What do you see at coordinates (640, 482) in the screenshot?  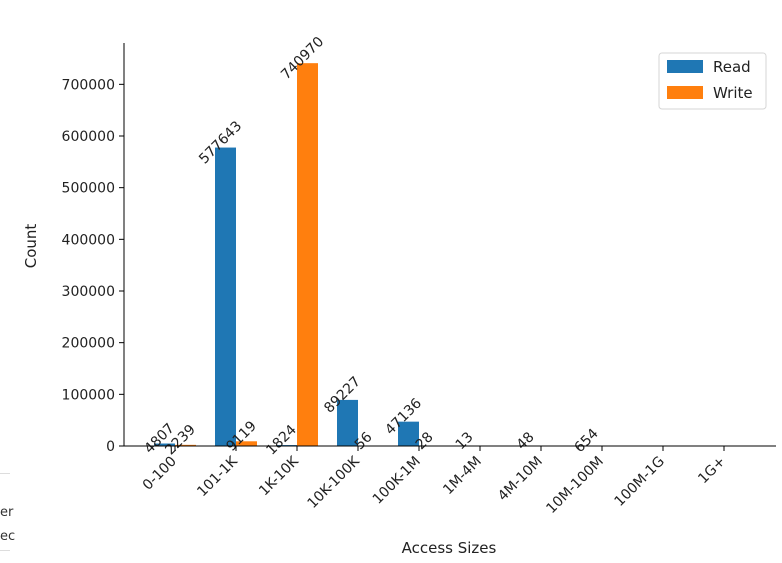 I see `x-tick-label: 100M-1G` at bounding box center [640, 482].